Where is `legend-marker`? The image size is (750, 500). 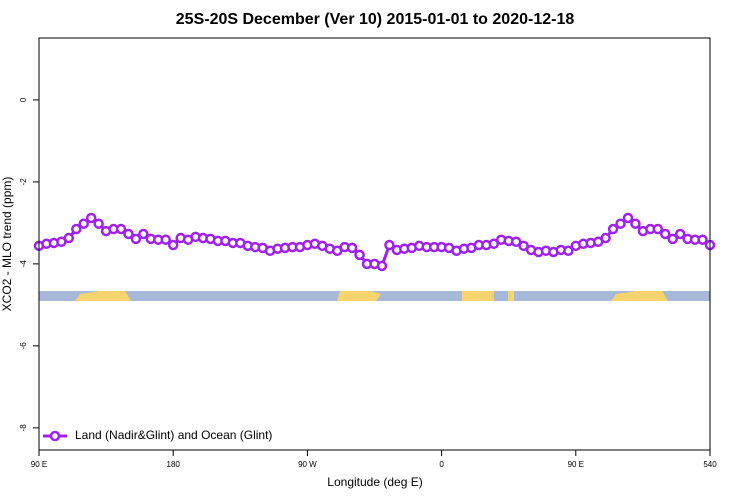 legend-marker is located at coordinates (55, 436).